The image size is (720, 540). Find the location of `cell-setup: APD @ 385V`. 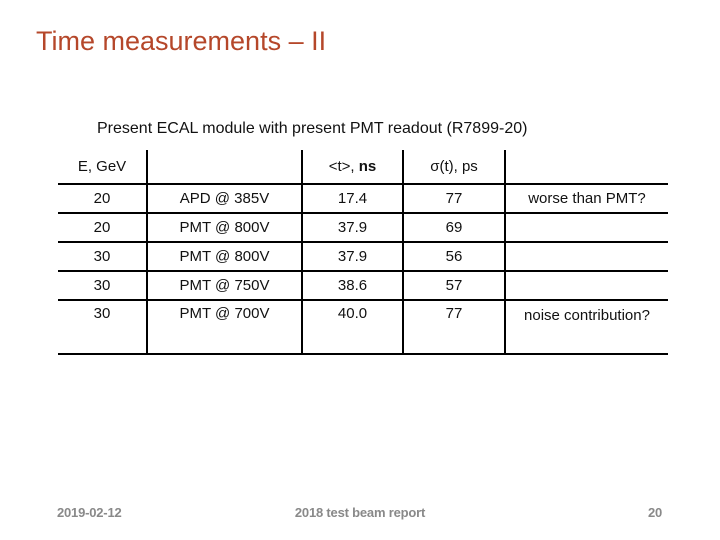

cell-setup: APD @ 385V is located at coordinates (225, 198).